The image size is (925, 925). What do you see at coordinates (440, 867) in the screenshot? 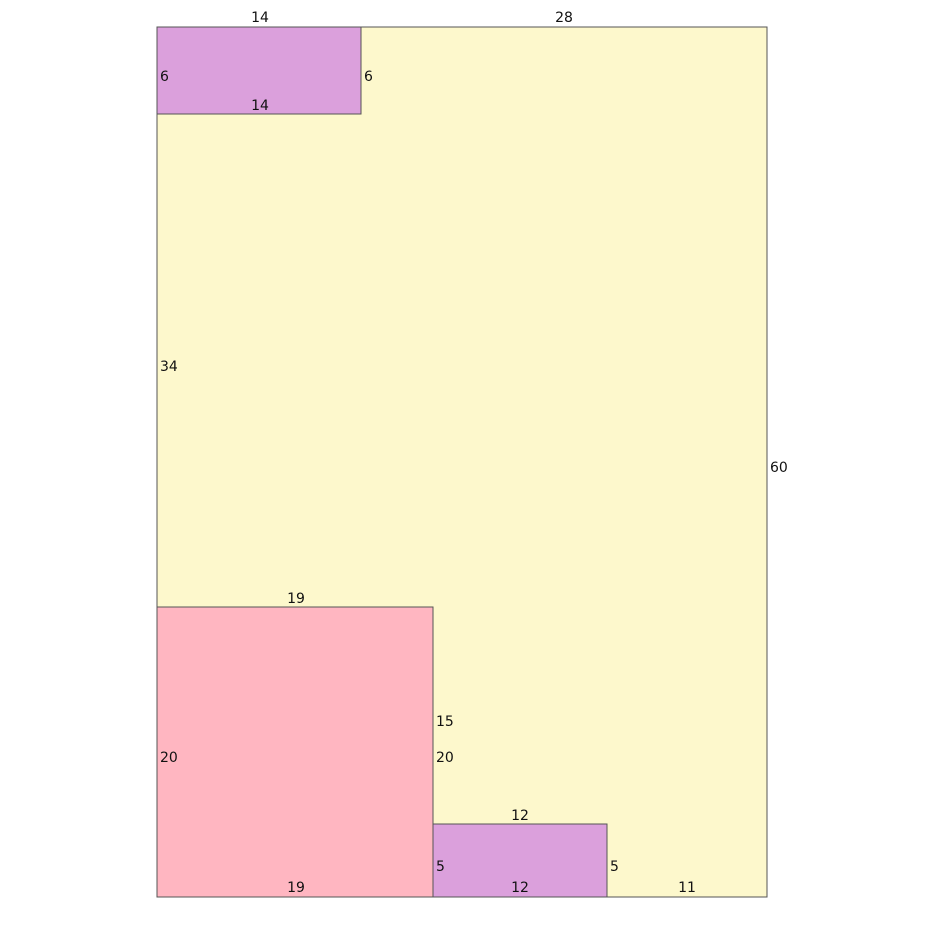
I see `bottom-purple-left-label: 5` at bounding box center [440, 867].